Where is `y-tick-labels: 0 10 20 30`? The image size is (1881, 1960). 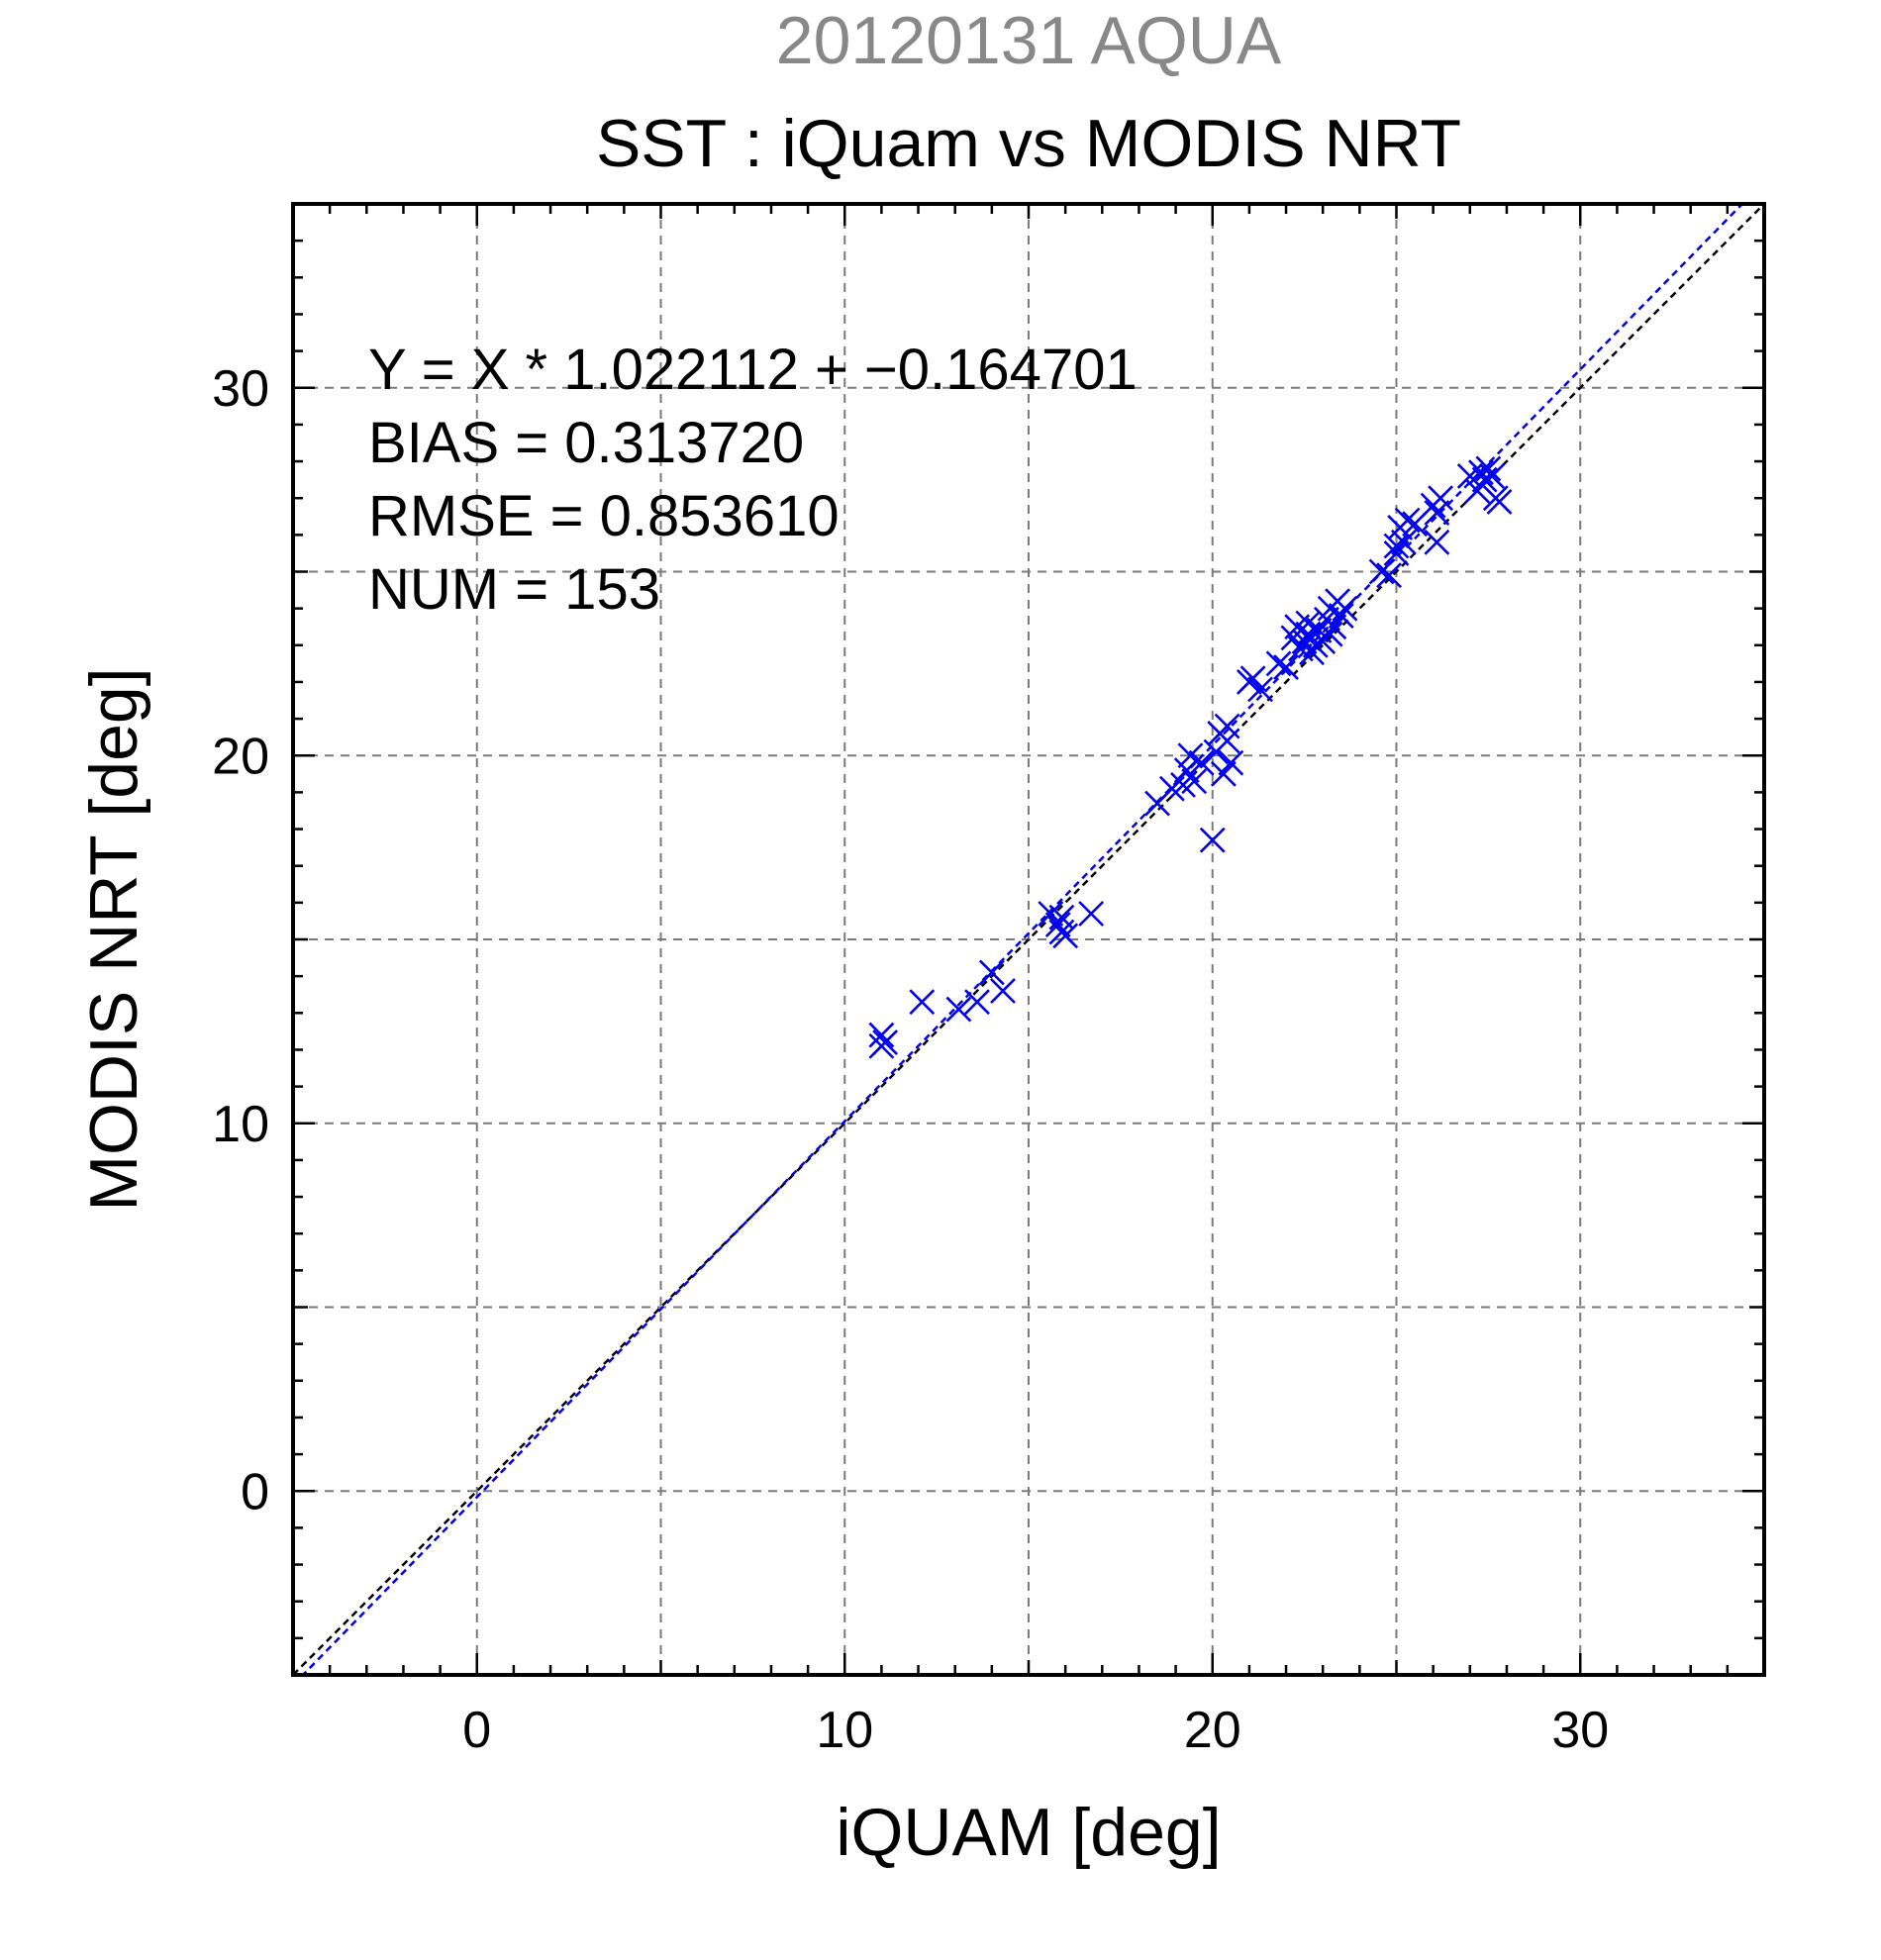 y-tick-labels: 0 10 20 30 is located at coordinates (241, 940).